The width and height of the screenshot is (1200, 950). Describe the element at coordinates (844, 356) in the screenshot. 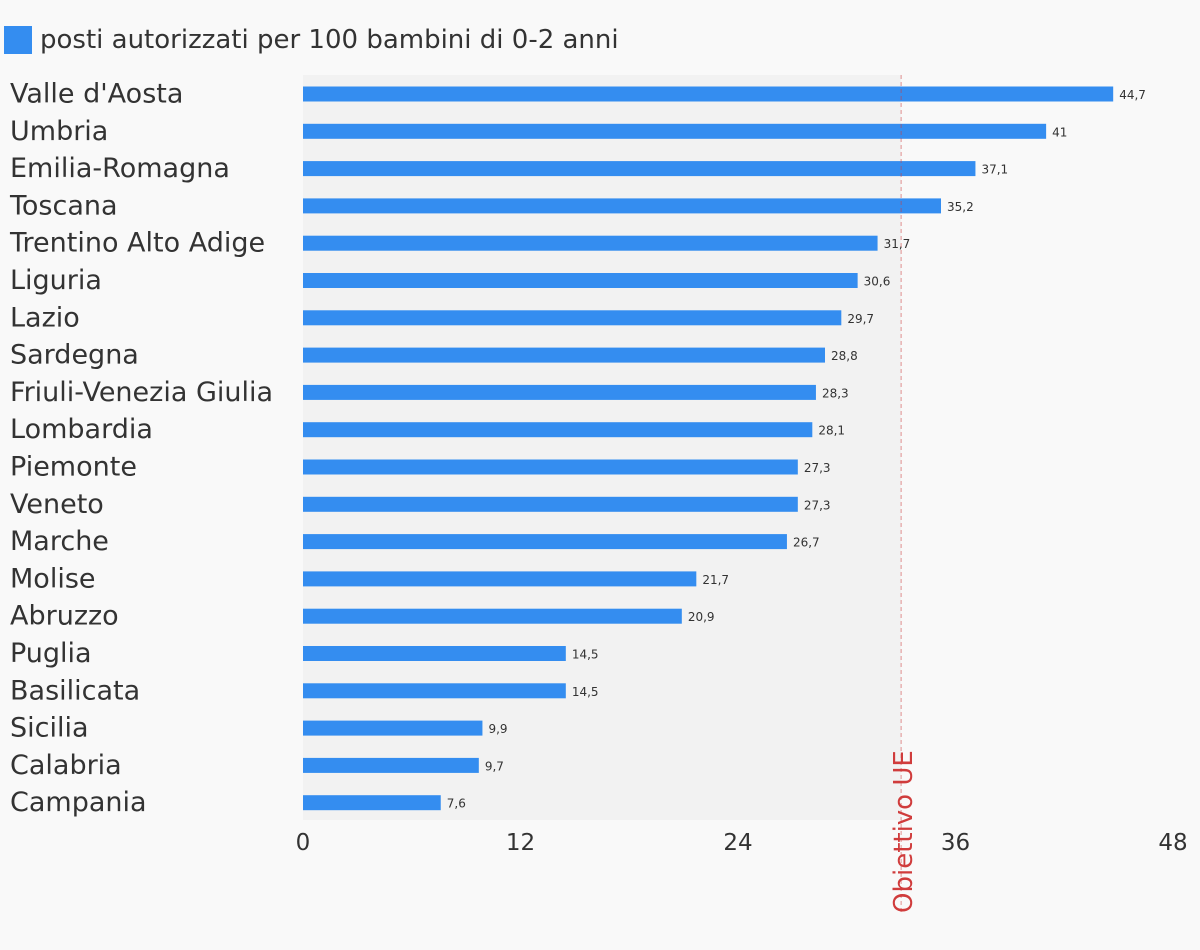

I see `value-label: 28,8` at that location.